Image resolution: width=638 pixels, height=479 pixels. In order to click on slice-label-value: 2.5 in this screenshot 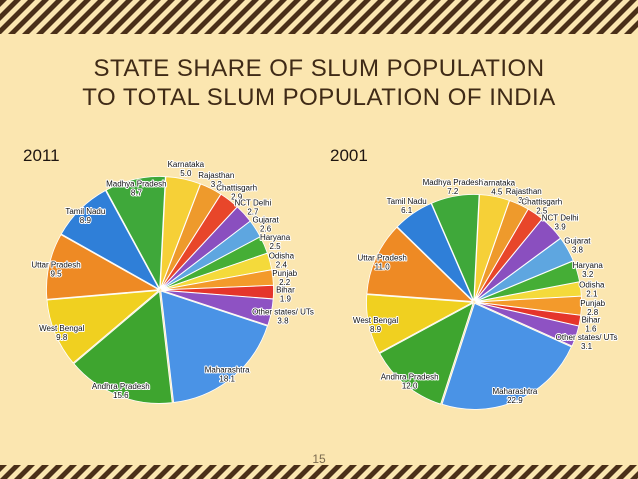, I will do `click(276, 246)`.